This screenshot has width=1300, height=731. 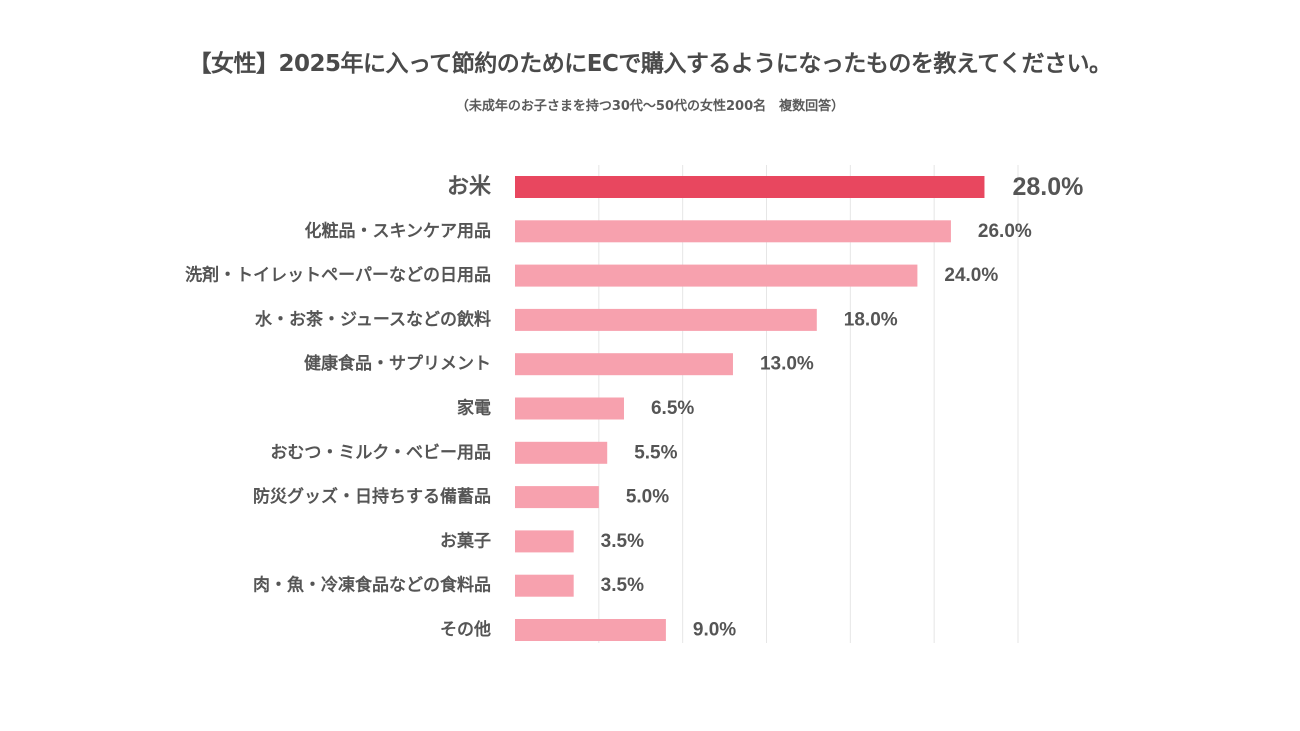 I want to click on value-label: 13.0%, so click(x=787, y=364).